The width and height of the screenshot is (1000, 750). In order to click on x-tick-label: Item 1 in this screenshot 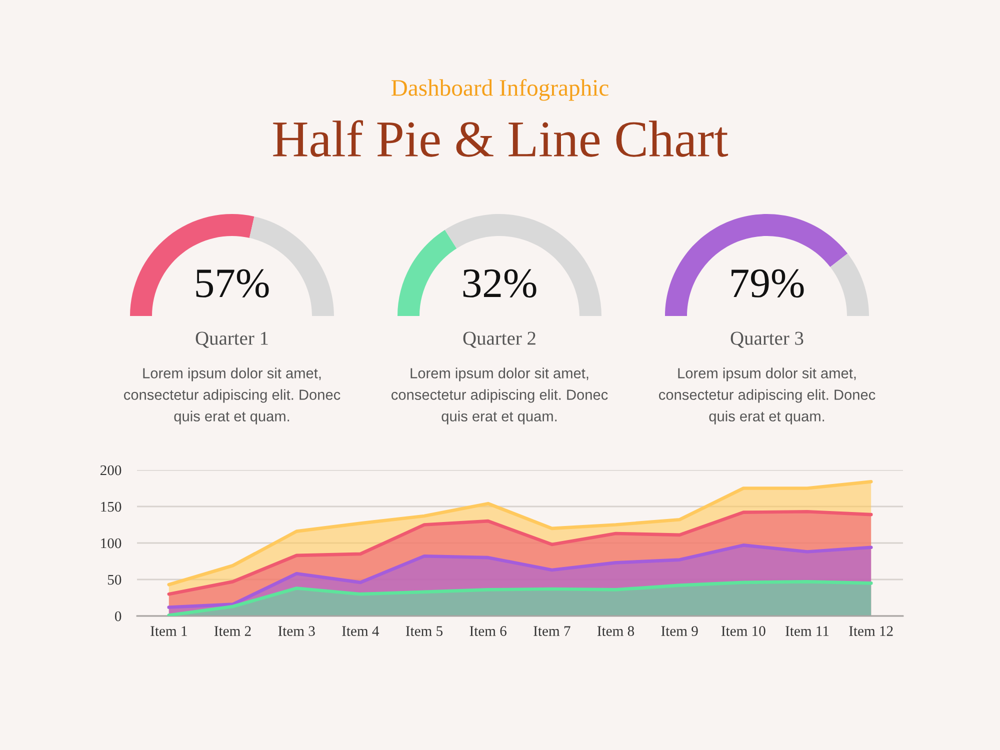, I will do `click(168, 631)`.